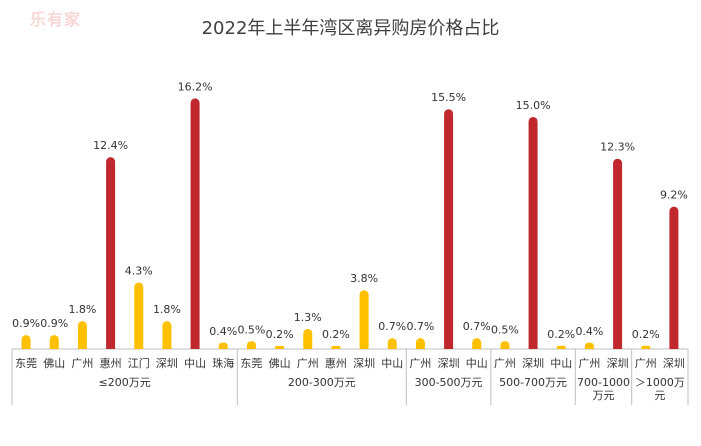 This screenshot has width=701, height=446. What do you see at coordinates (448, 97) in the screenshot?
I see `data-label: 15.5%` at bounding box center [448, 97].